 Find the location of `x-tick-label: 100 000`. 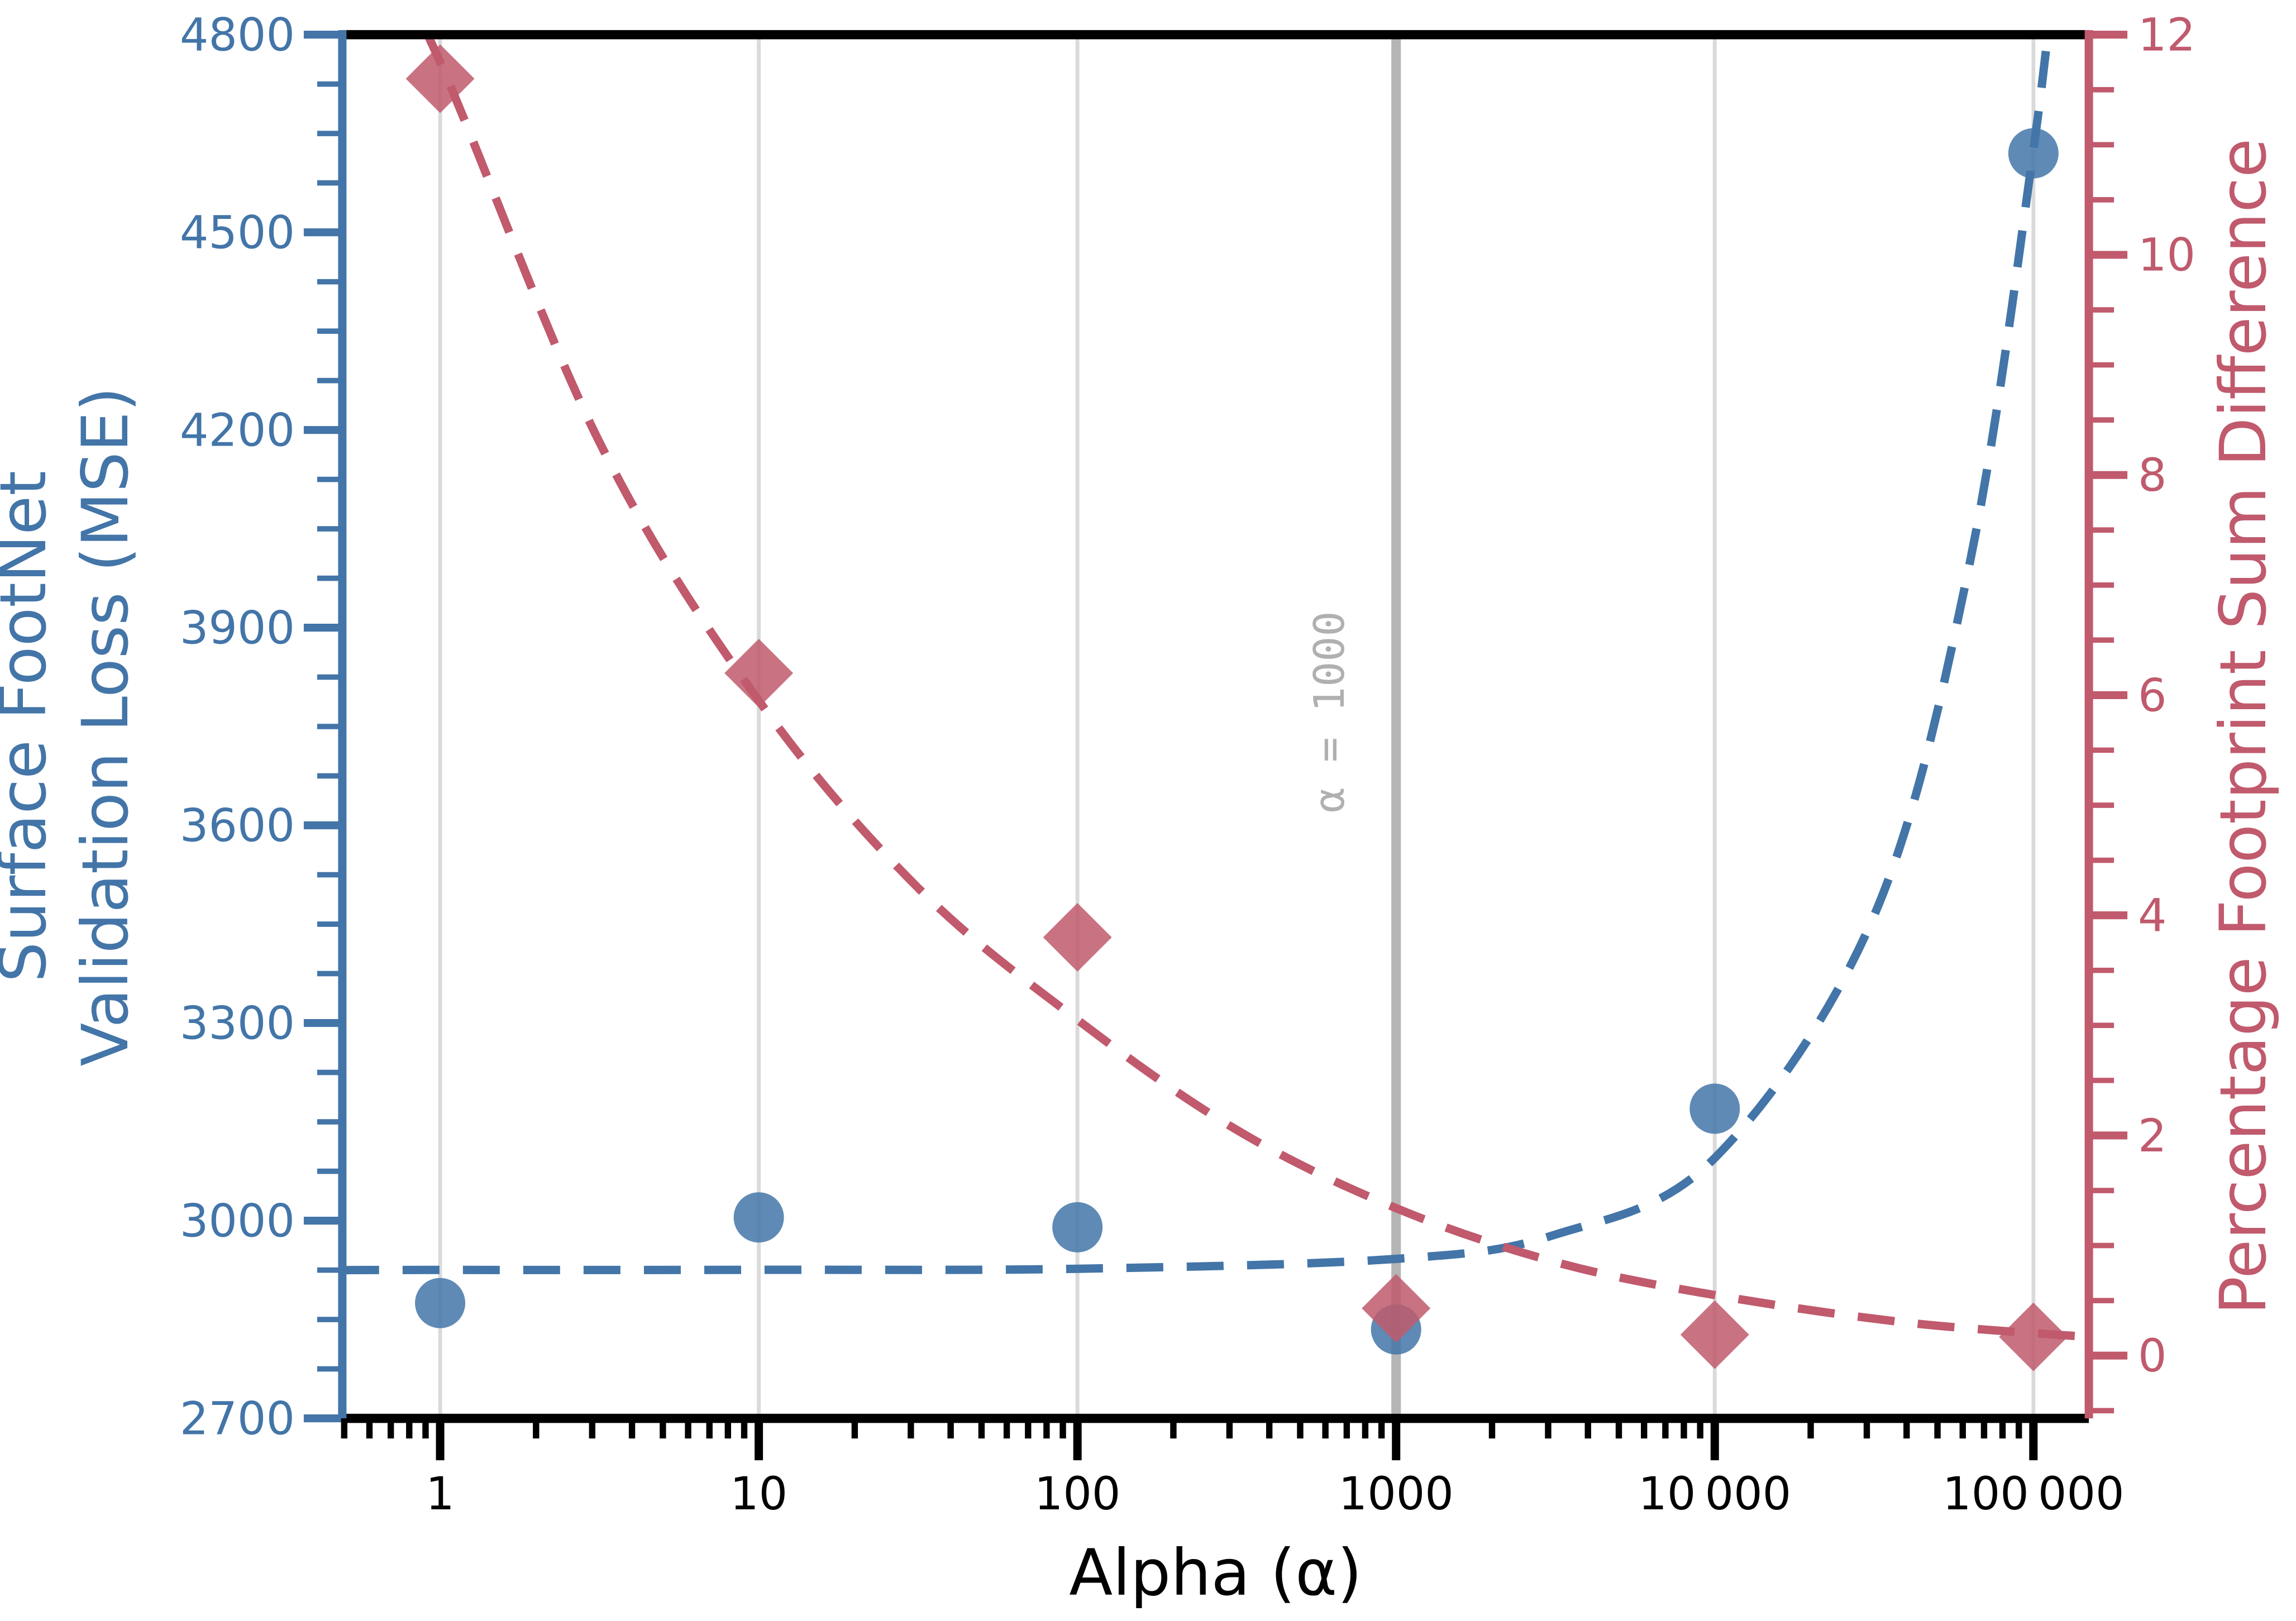

x-tick-label: 100 000 is located at coordinates (2033, 1494).